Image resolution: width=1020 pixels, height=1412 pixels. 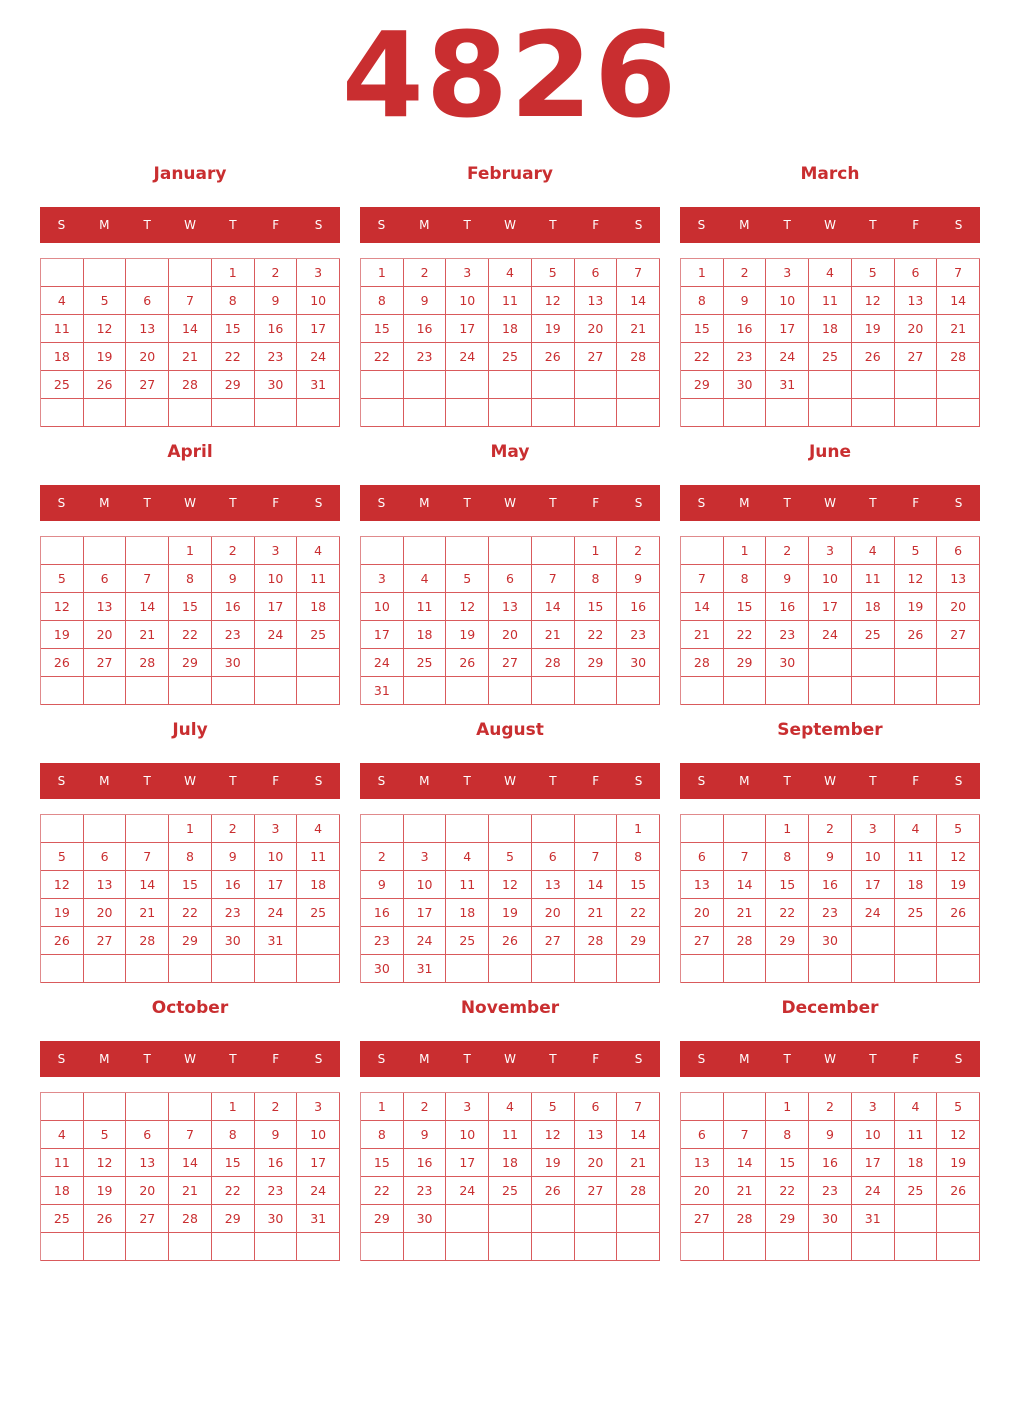 What do you see at coordinates (105, 357) in the screenshot?
I see `day-cell: 19` at bounding box center [105, 357].